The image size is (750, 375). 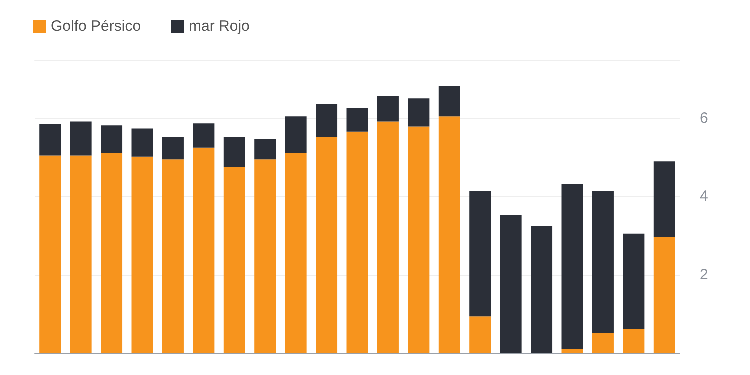 I want to click on y-tick-label: 4, so click(x=704, y=197).